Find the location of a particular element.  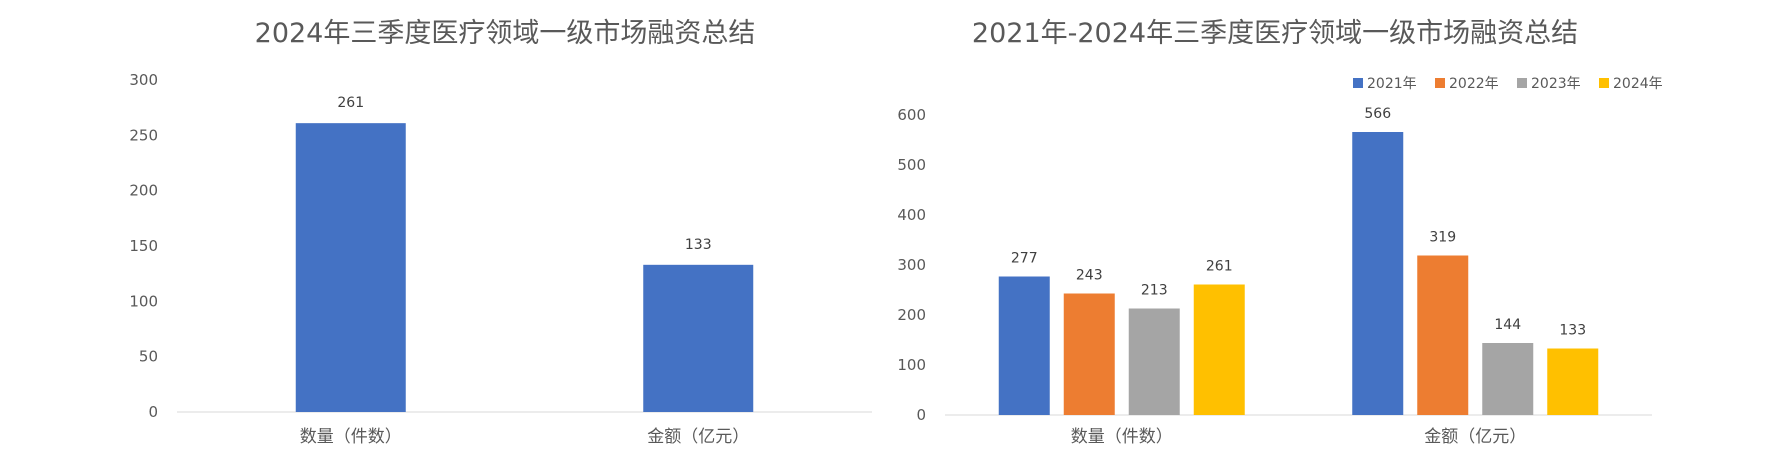

chart-right-y-tick-2: 200 is located at coordinates (911, 315).